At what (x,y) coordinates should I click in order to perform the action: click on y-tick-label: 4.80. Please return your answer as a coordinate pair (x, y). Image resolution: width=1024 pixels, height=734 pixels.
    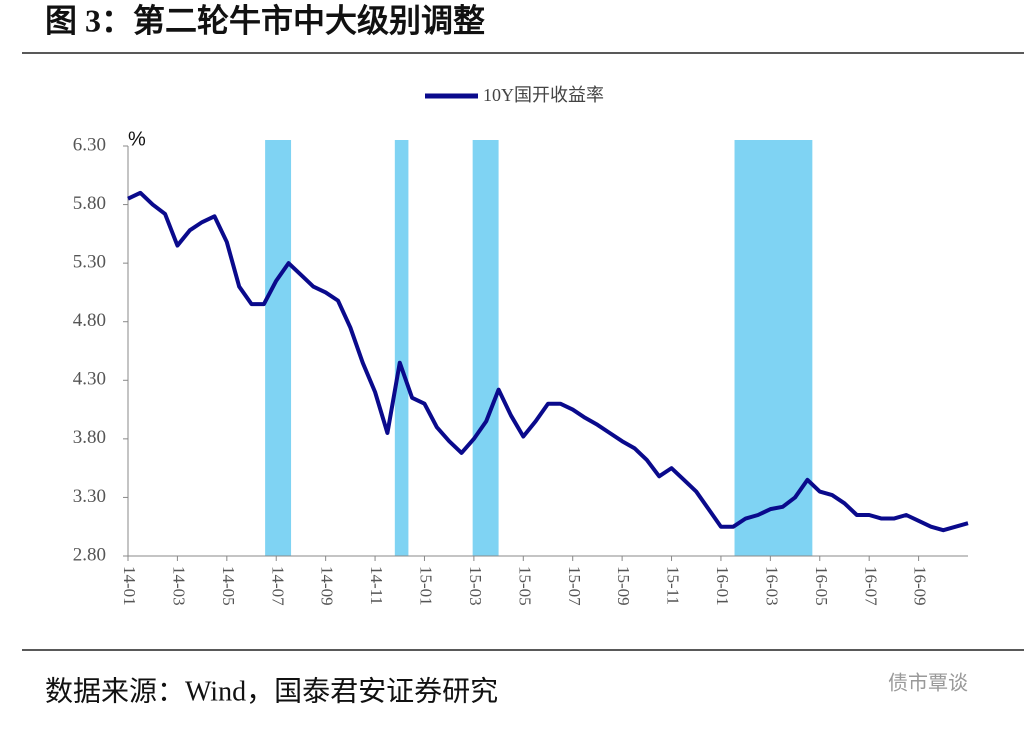
    Looking at the image, I should click on (89, 320).